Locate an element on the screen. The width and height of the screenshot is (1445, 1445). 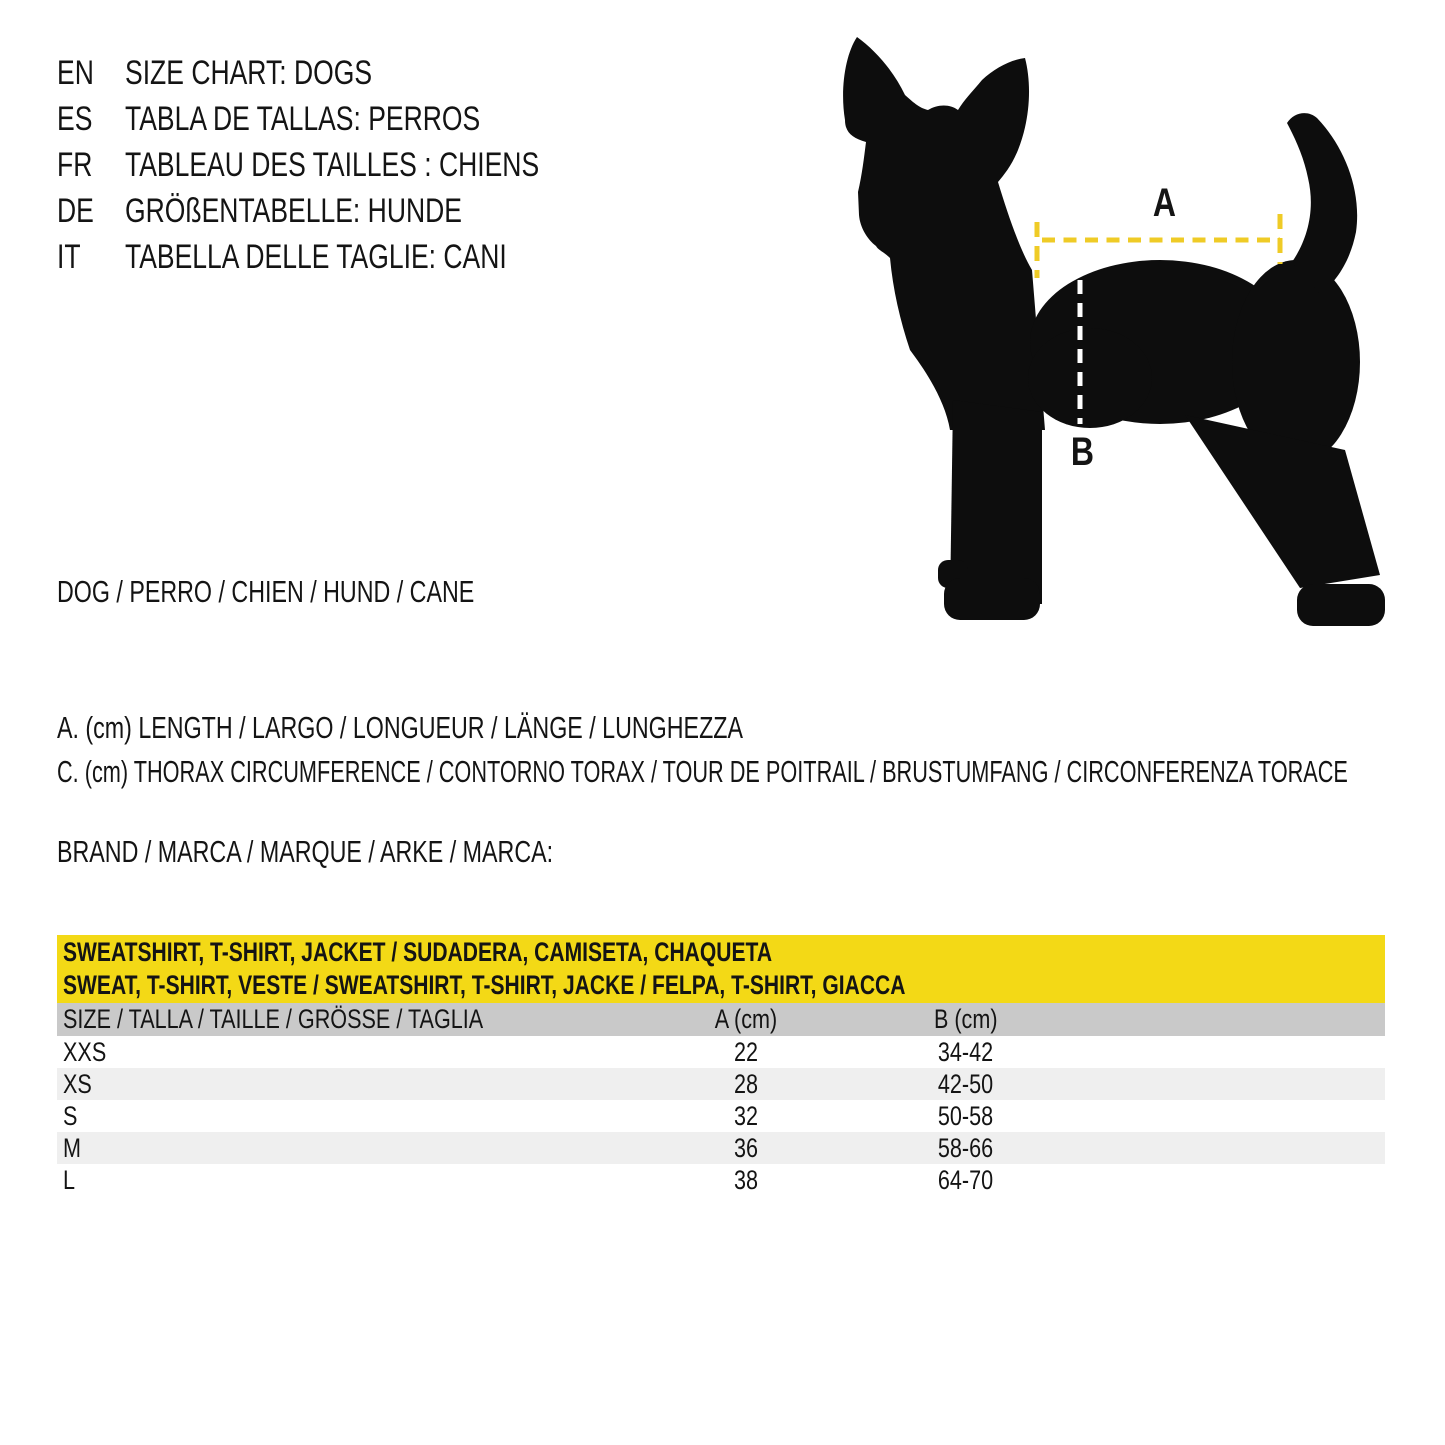
language-row-de: DE GRÖßENTABELLE: HUNDE is located at coordinates (356, 211).